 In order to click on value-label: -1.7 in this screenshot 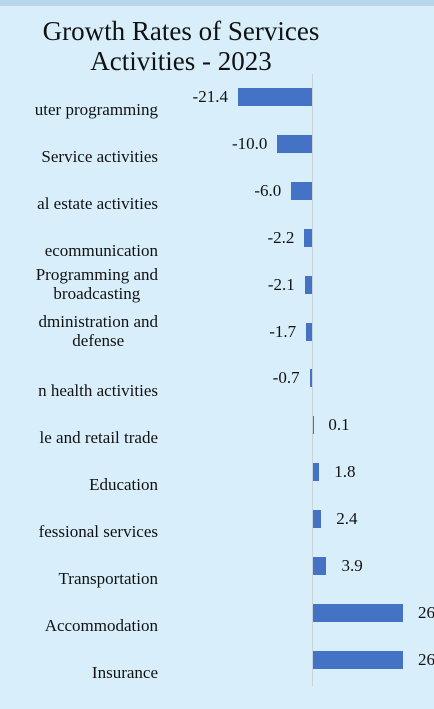, I will do `click(283, 331)`.